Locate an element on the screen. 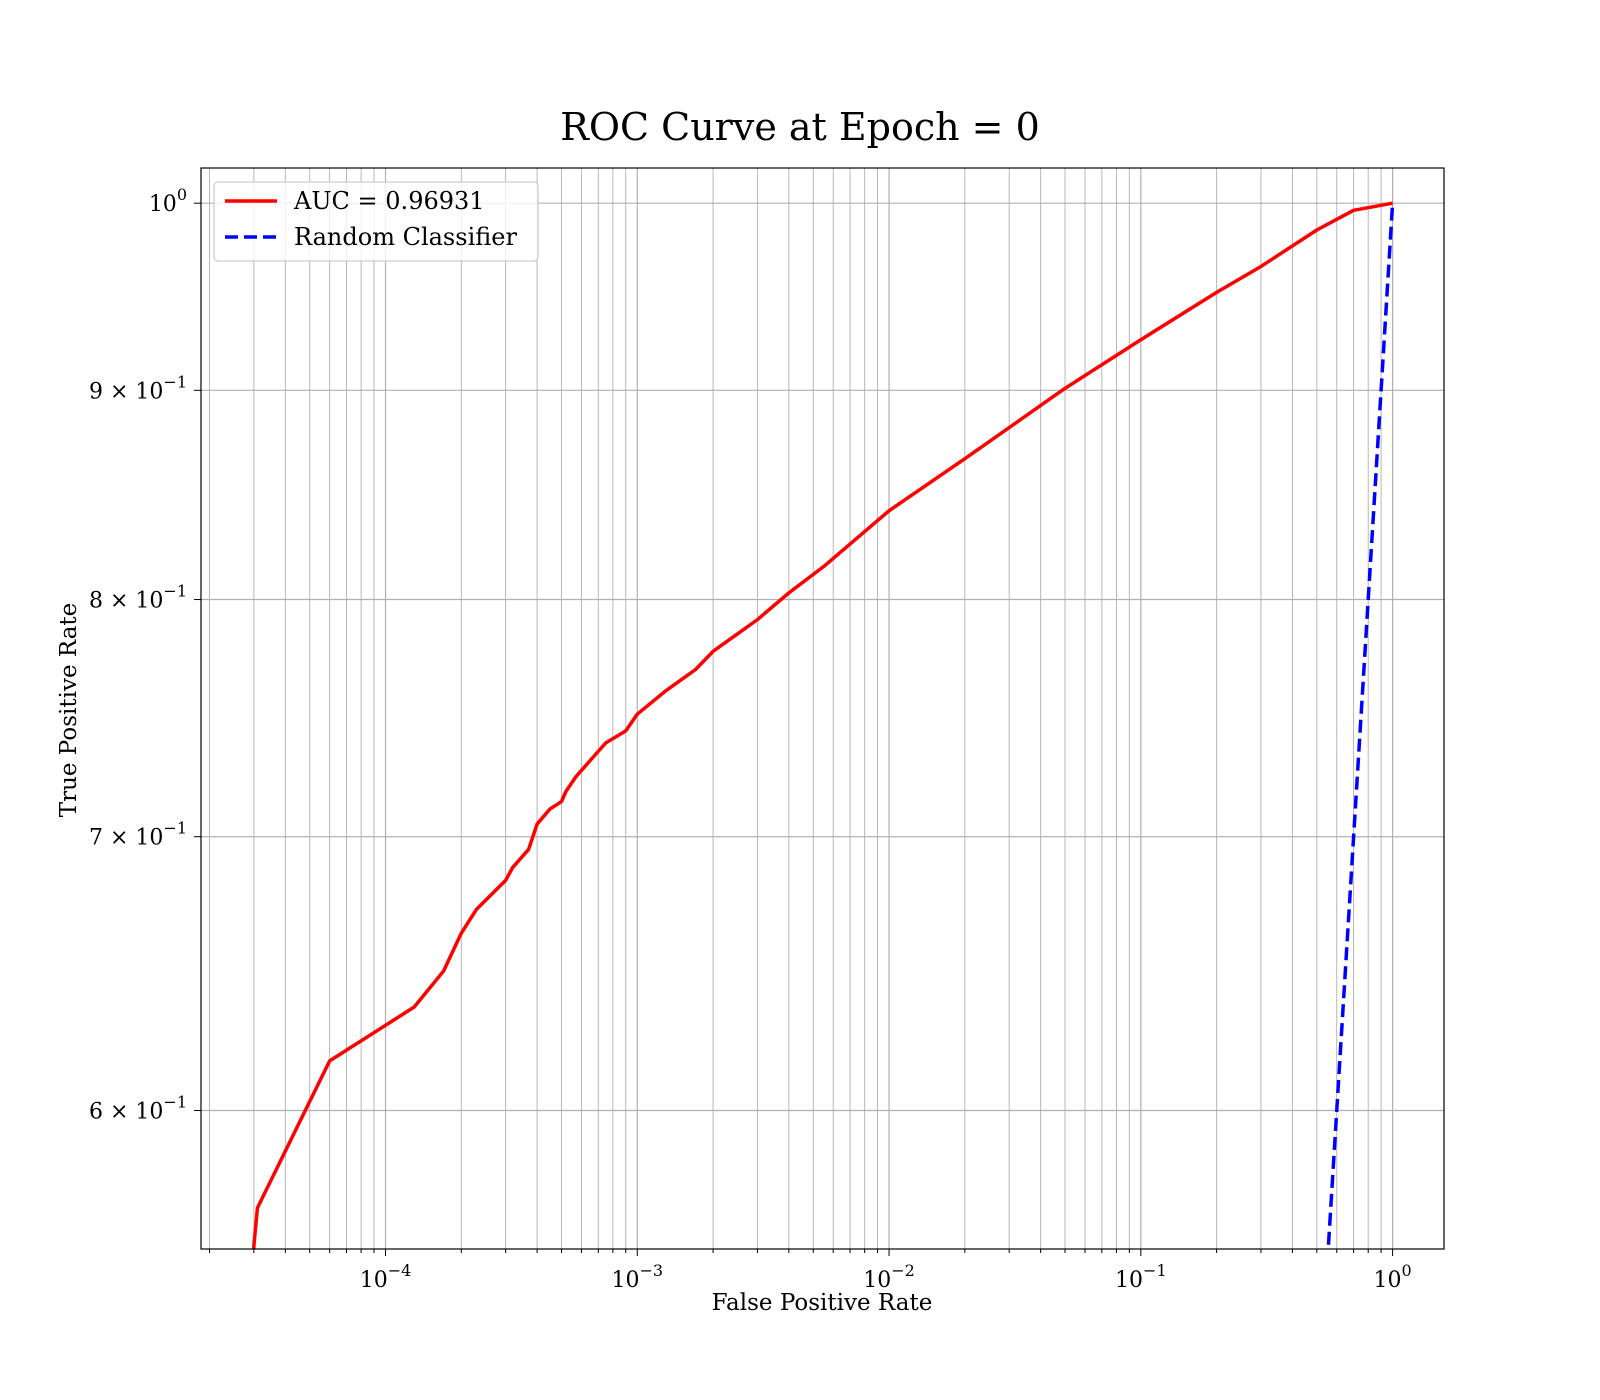 The width and height of the screenshot is (1600, 1400). legend-label: Random Classifier is located at coordinates (405, 237).